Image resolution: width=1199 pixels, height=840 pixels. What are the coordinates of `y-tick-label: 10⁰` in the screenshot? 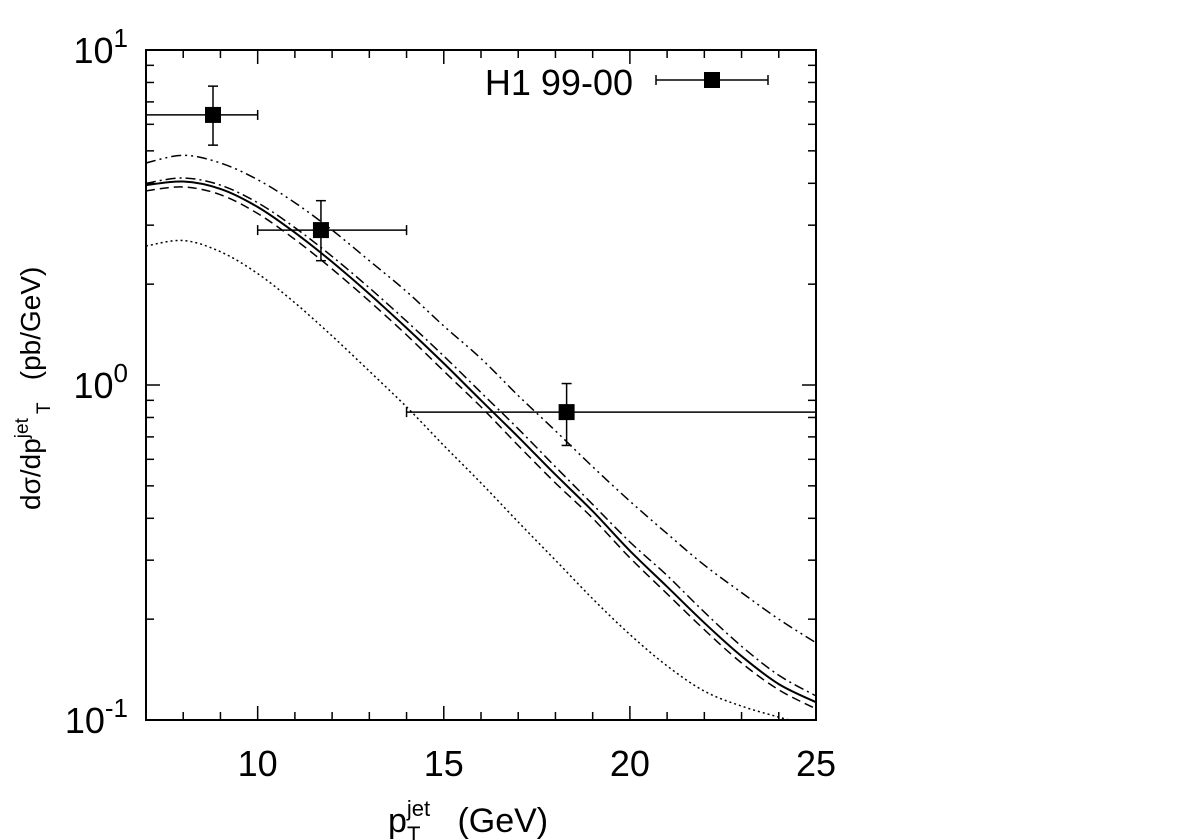 It's located at (100, 382).